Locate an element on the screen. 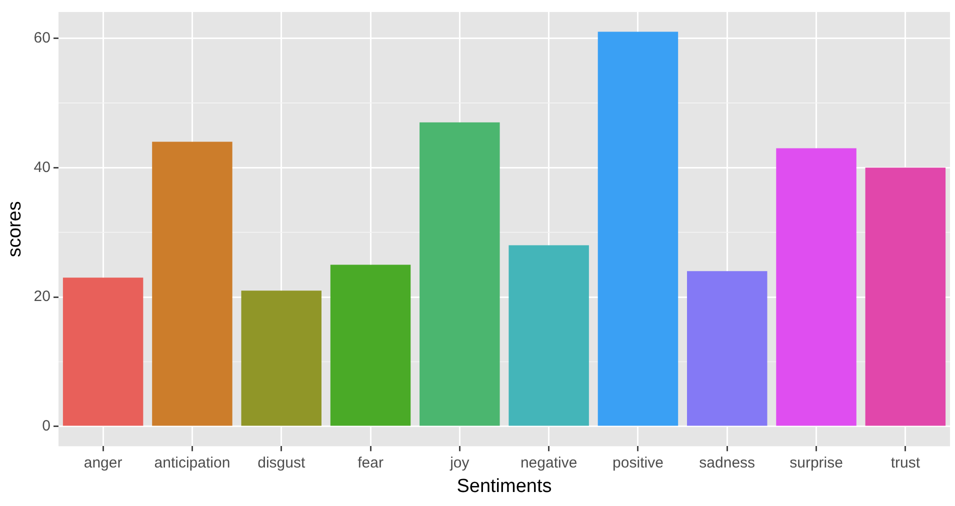 The height and width of the screenshot is (506, 955). x-tick-label: anticipation is located at coordinates (192, 463).